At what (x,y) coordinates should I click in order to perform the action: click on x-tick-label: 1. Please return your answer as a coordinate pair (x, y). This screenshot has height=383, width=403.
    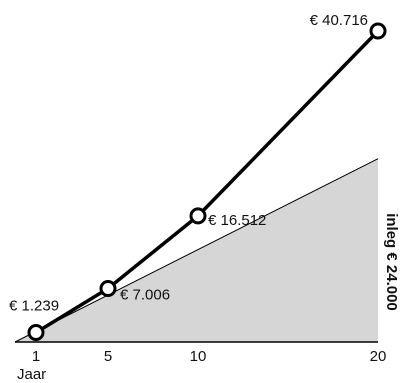
    Looking at the image, I should click on (36, 356).